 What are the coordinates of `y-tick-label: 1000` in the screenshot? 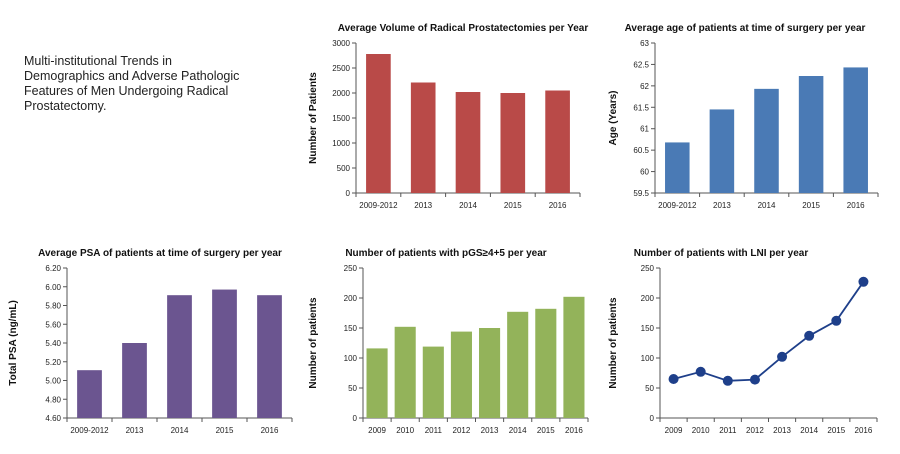 It's located at (341, 143).